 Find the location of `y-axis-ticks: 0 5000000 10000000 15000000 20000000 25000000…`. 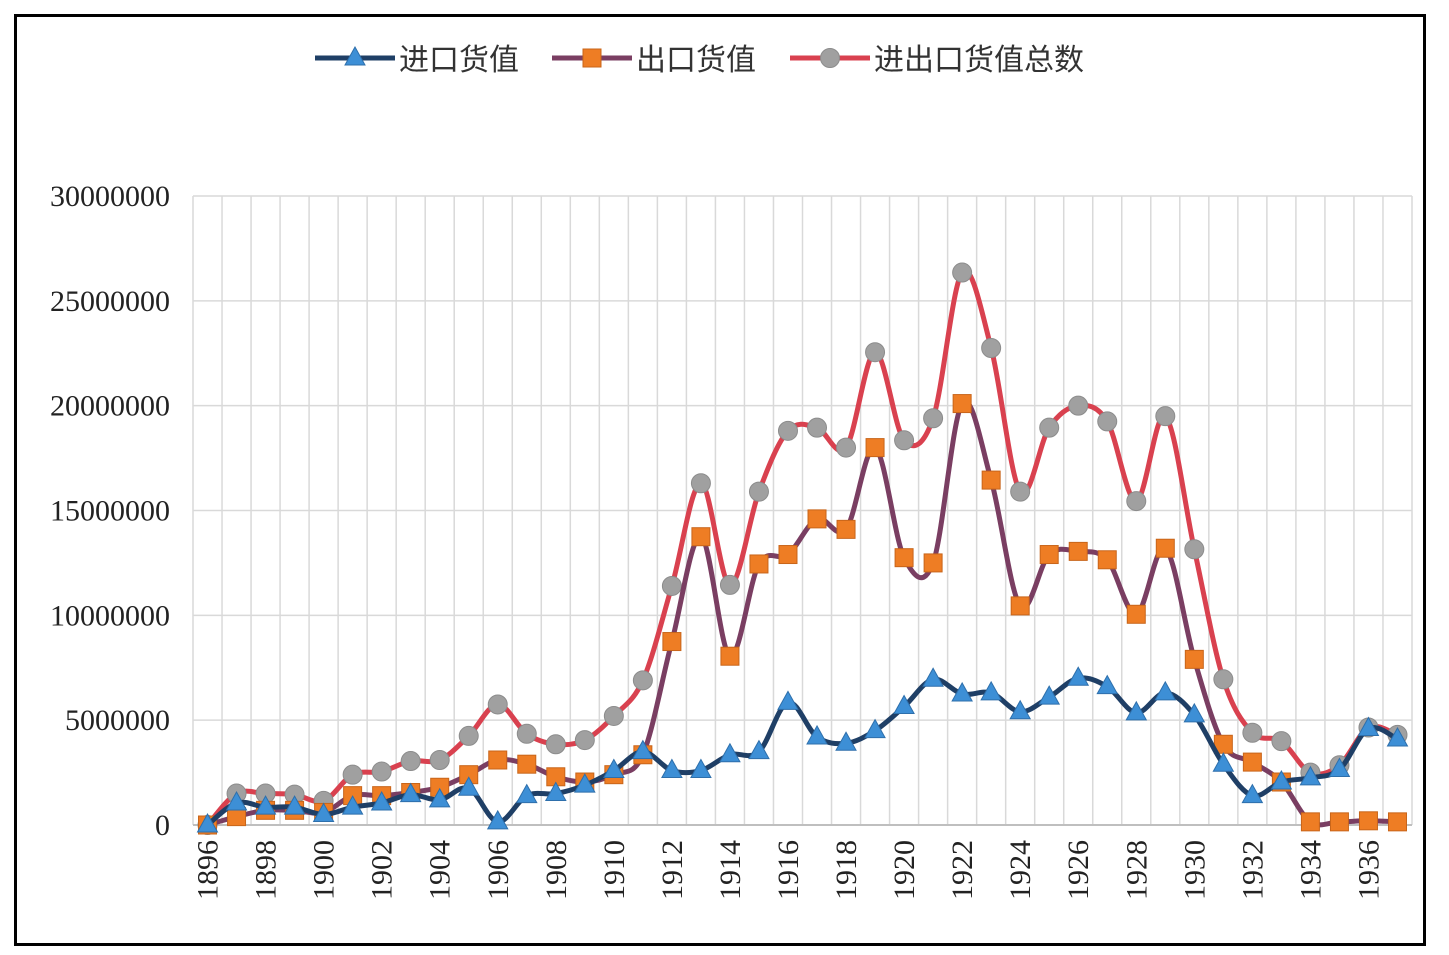

y-axis-ticks: 0 5000000 10000000 15000000 20000000 25000000… is located at coordinates (110, 511).